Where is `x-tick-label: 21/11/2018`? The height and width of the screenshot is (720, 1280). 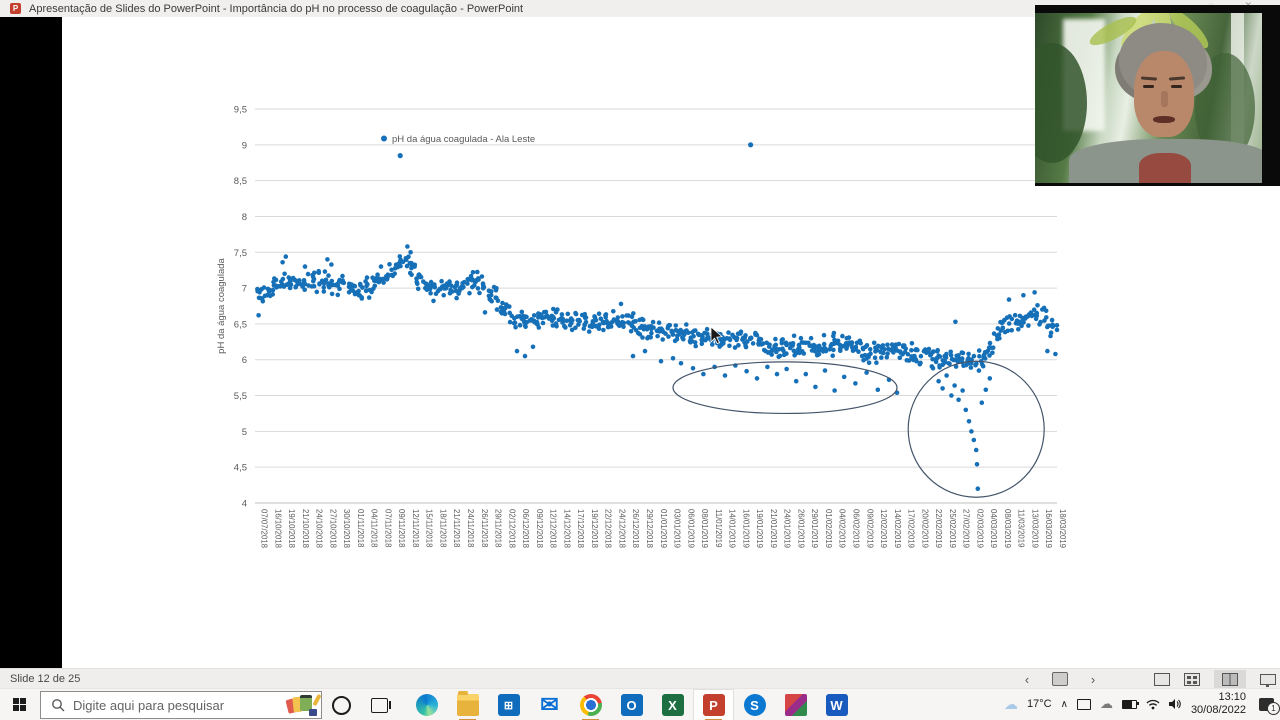
x-tick-label: 21/11/2018 is located at coordinates (456, 528).